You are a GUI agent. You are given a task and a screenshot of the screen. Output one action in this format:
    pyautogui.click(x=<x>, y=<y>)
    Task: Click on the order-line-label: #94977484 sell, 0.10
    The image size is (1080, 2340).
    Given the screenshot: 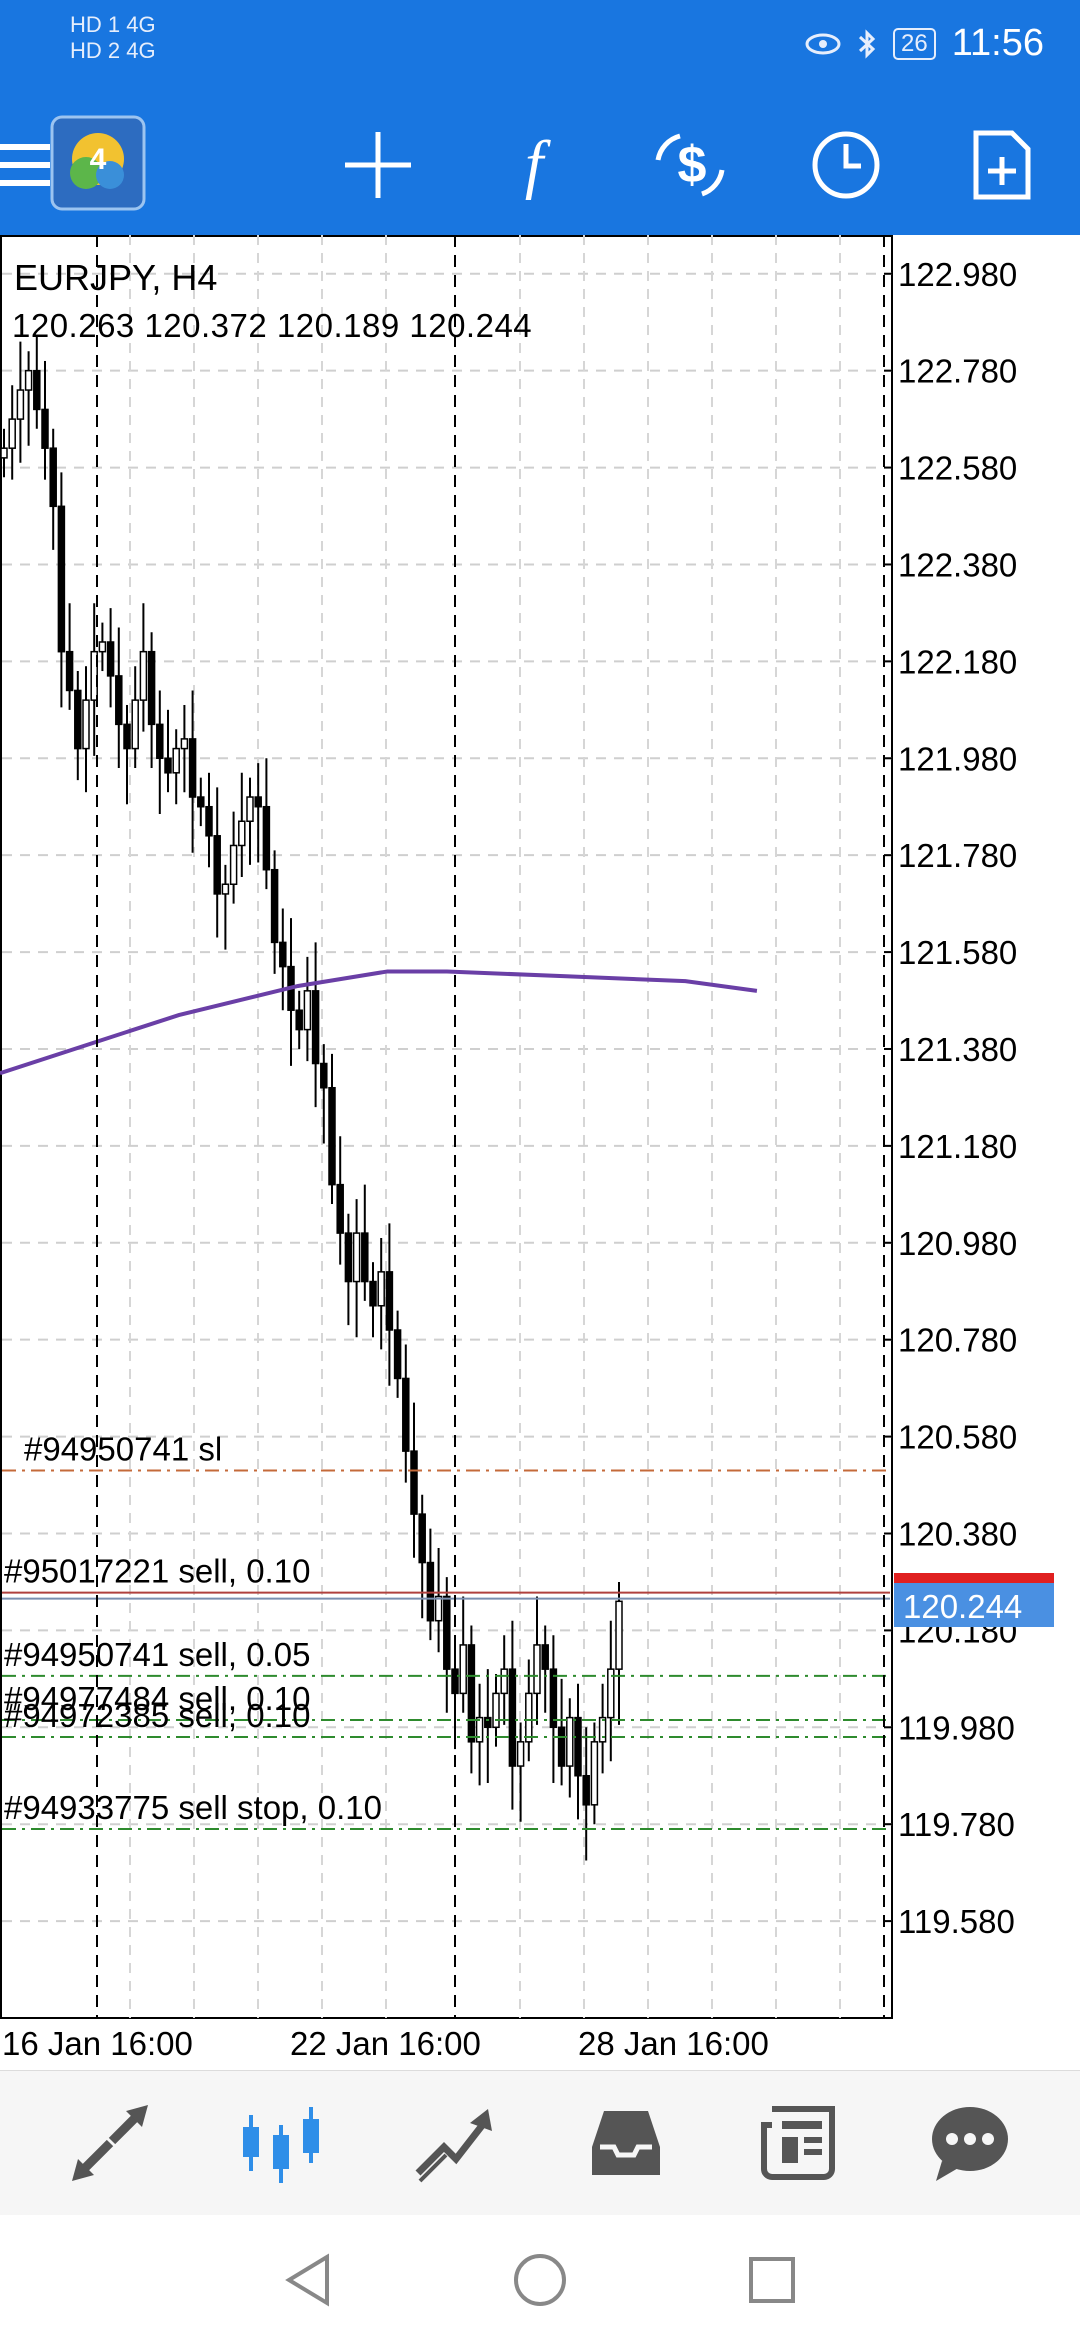 What is the action you would take?
    pyautogui.click(x=157, y=1698)
    